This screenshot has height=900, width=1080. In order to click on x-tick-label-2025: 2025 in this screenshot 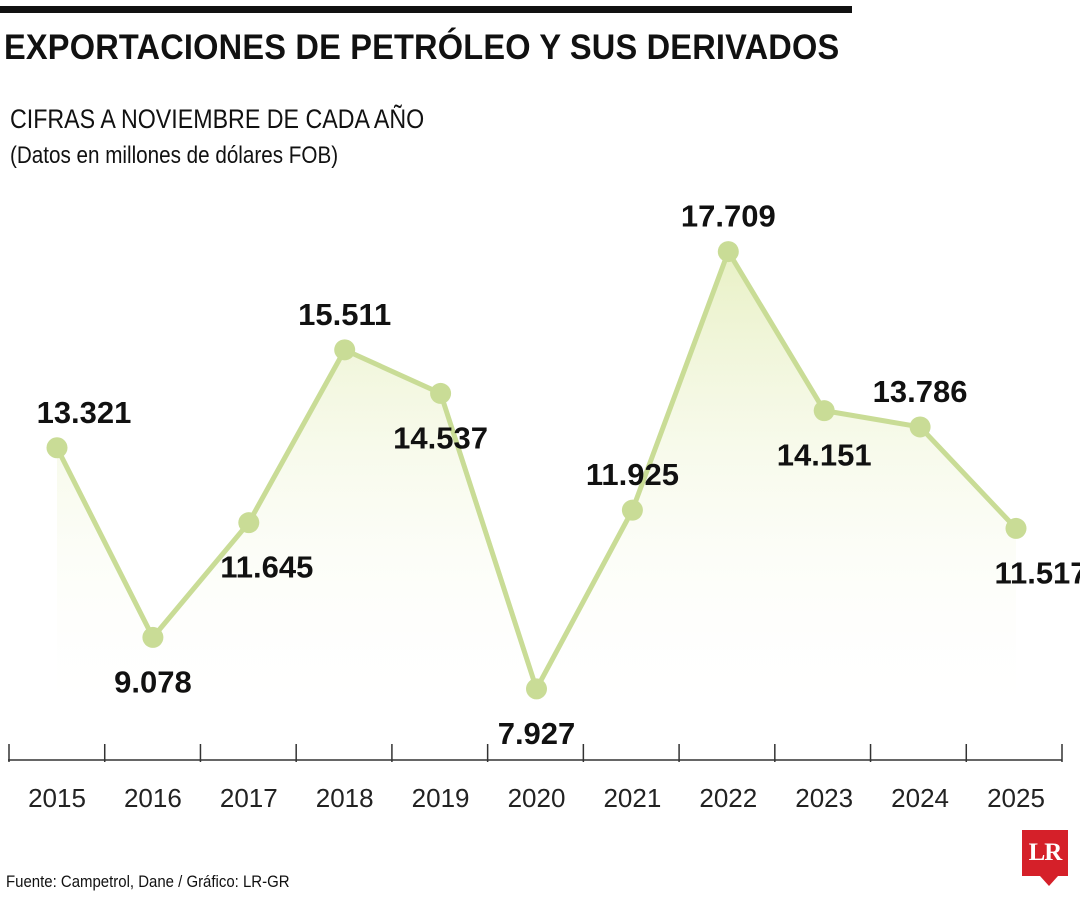, I will do `click(1016, 798)`.